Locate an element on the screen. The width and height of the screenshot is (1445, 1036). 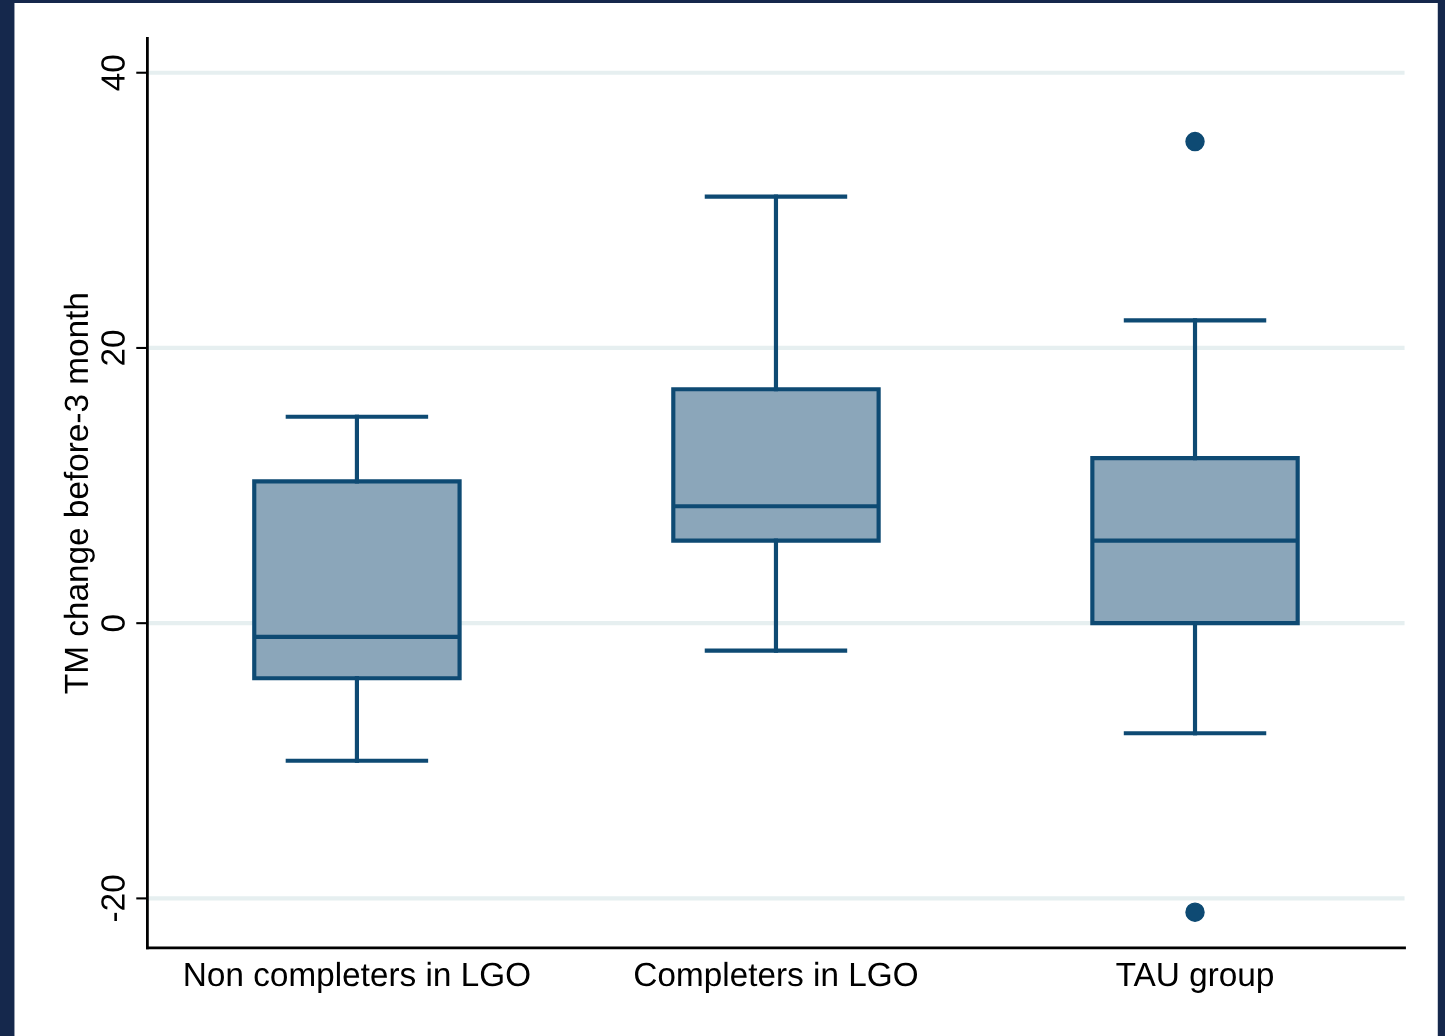
x-tick-label: Non completers in LGO is located at coordinates (357, 977).